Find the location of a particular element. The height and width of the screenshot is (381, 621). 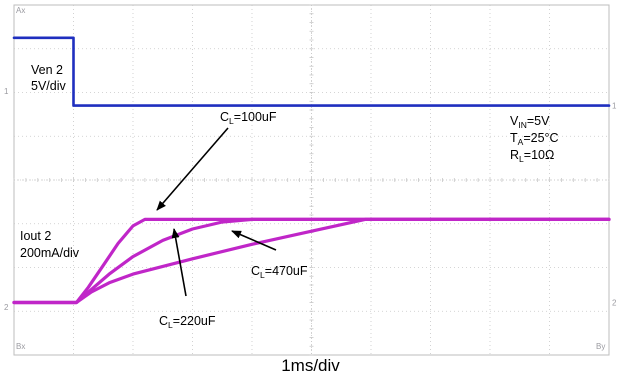

condition-ta: TA=25°C is located at coordinates (534, 139).